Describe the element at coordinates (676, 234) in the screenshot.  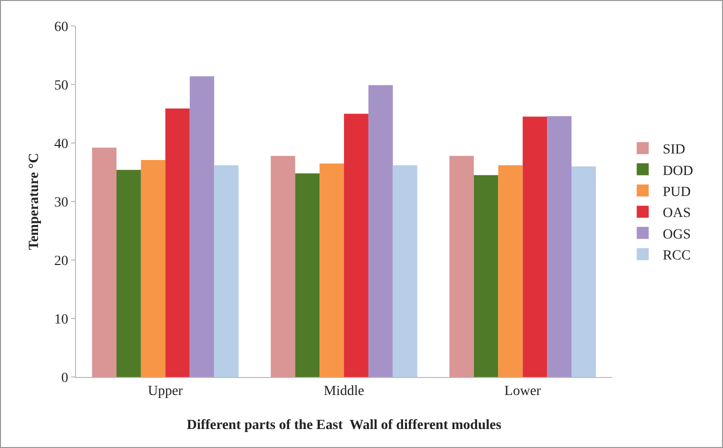
I see `legend-label: OGS` at that location.